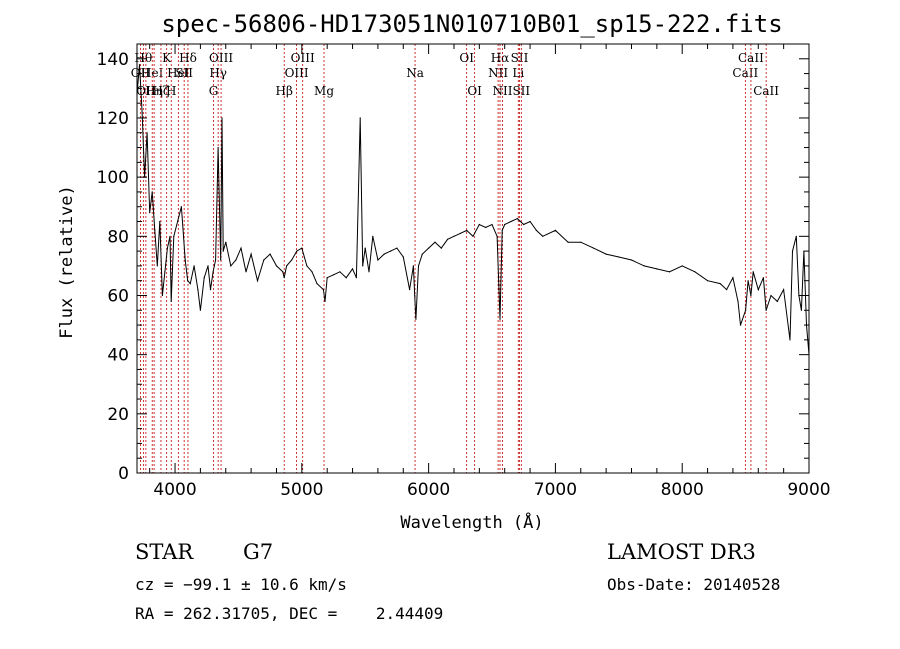 The height and width of the screenshot is (649, 900). Describe the element at coordinates (214, 91) in the screenshot. I see `line-label-11: G` at that location.